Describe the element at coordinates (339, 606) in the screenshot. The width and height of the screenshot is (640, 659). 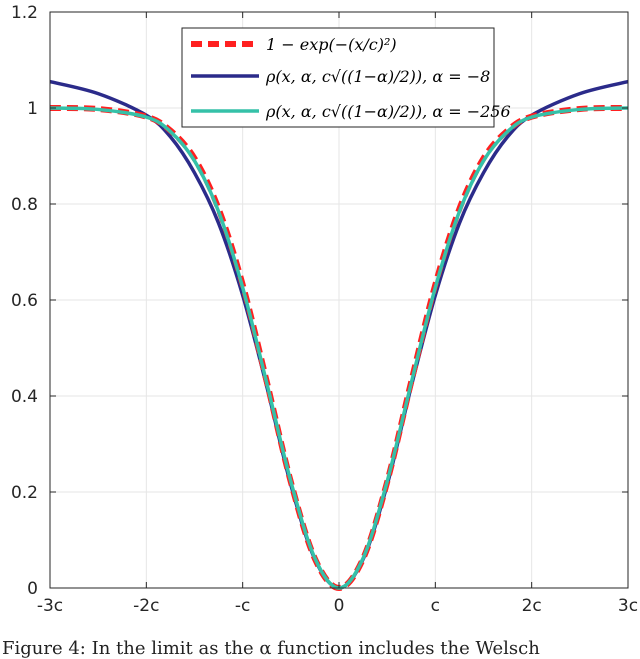
I see `x-tick-label-3: 0` at that location.